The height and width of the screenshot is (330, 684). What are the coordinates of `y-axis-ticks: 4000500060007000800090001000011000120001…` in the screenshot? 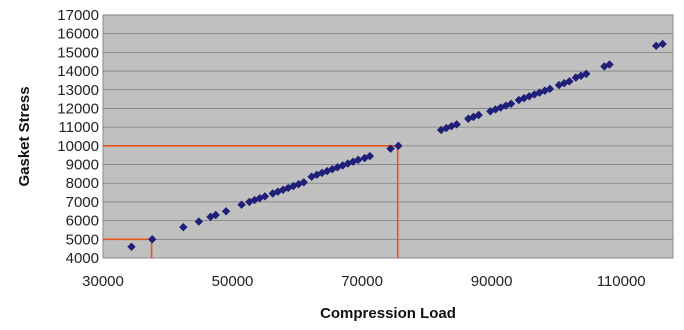 It's located at (78, 137).